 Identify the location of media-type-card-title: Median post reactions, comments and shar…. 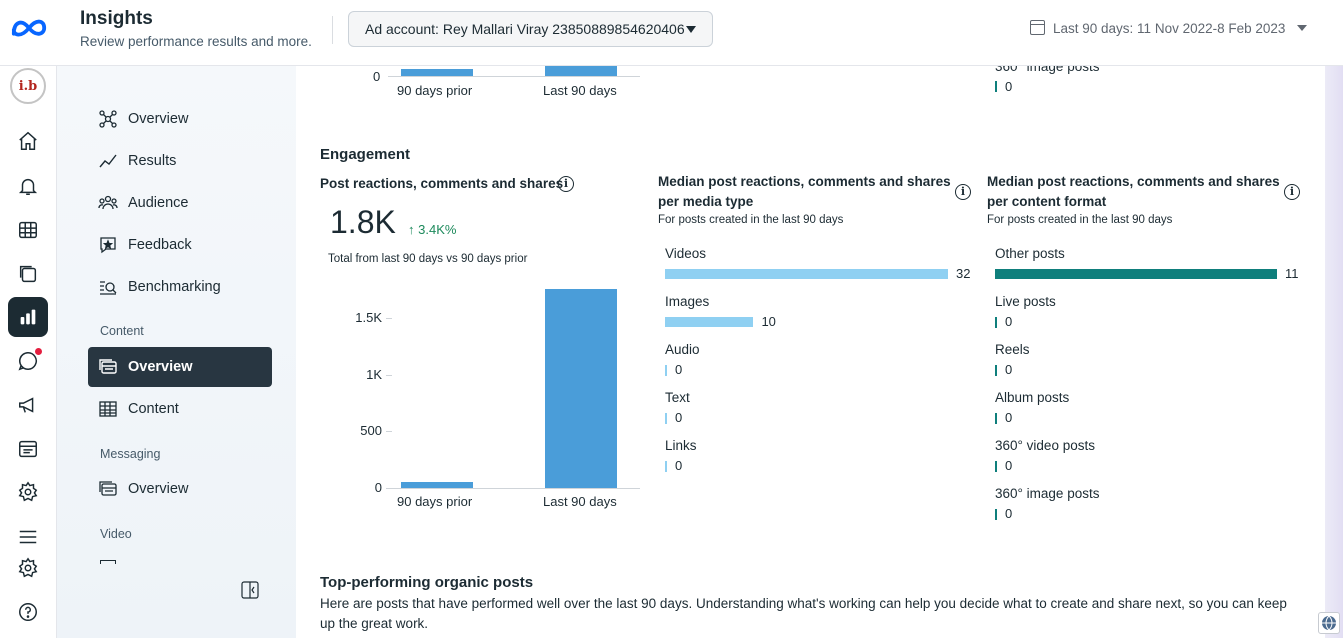
(804, 191).